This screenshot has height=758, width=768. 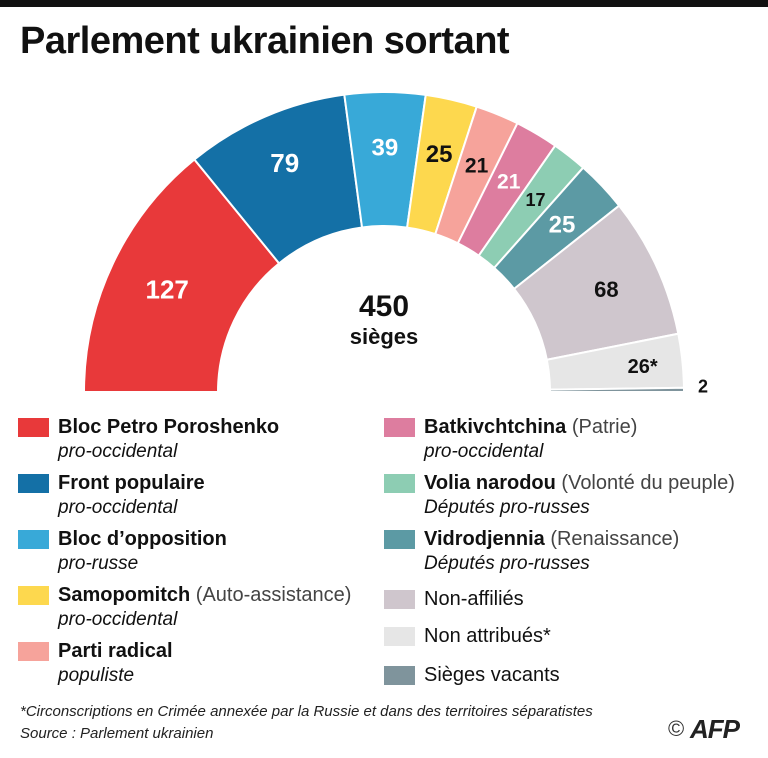 What do you see at coordinates (265, 41) in the screenshot?
I see `page-title: Parlement ukrainien sortant` at bounding box center [265, 41].